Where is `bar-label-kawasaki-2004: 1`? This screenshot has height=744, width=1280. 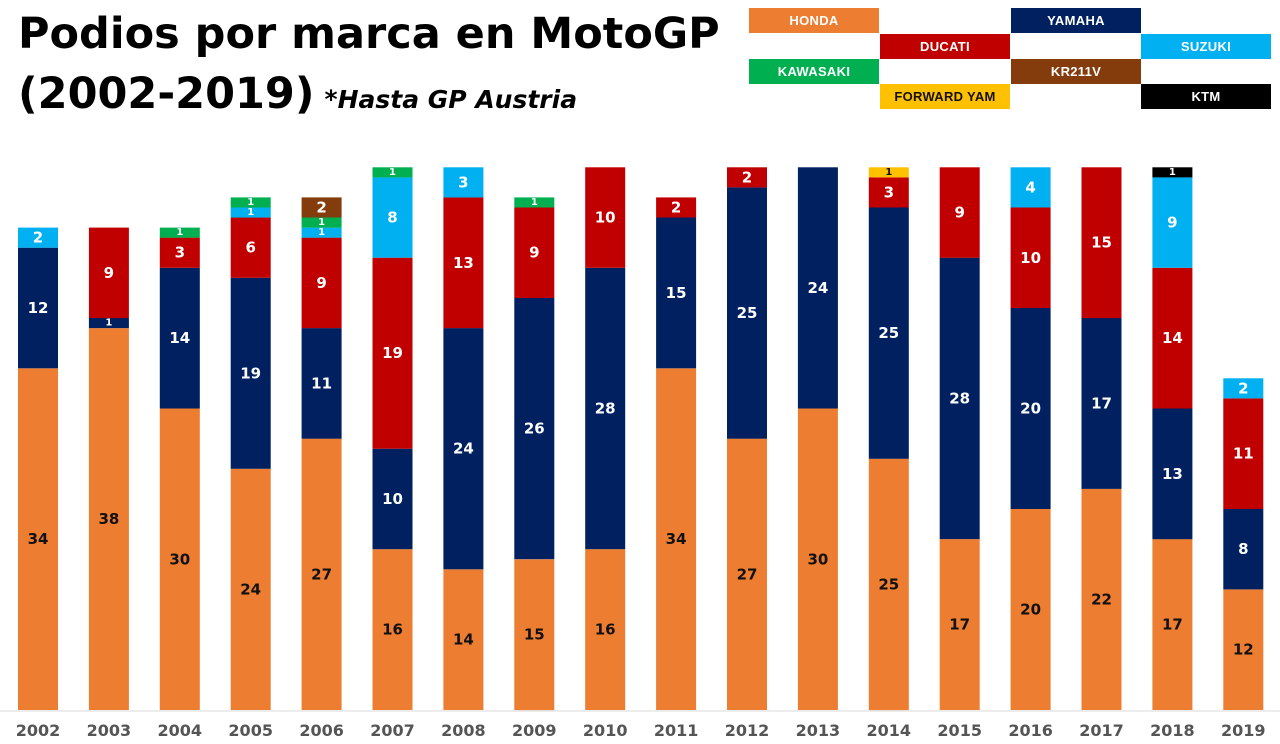 bar-label-kawasaki-2004: 1 is located at coordinates (179, 232).